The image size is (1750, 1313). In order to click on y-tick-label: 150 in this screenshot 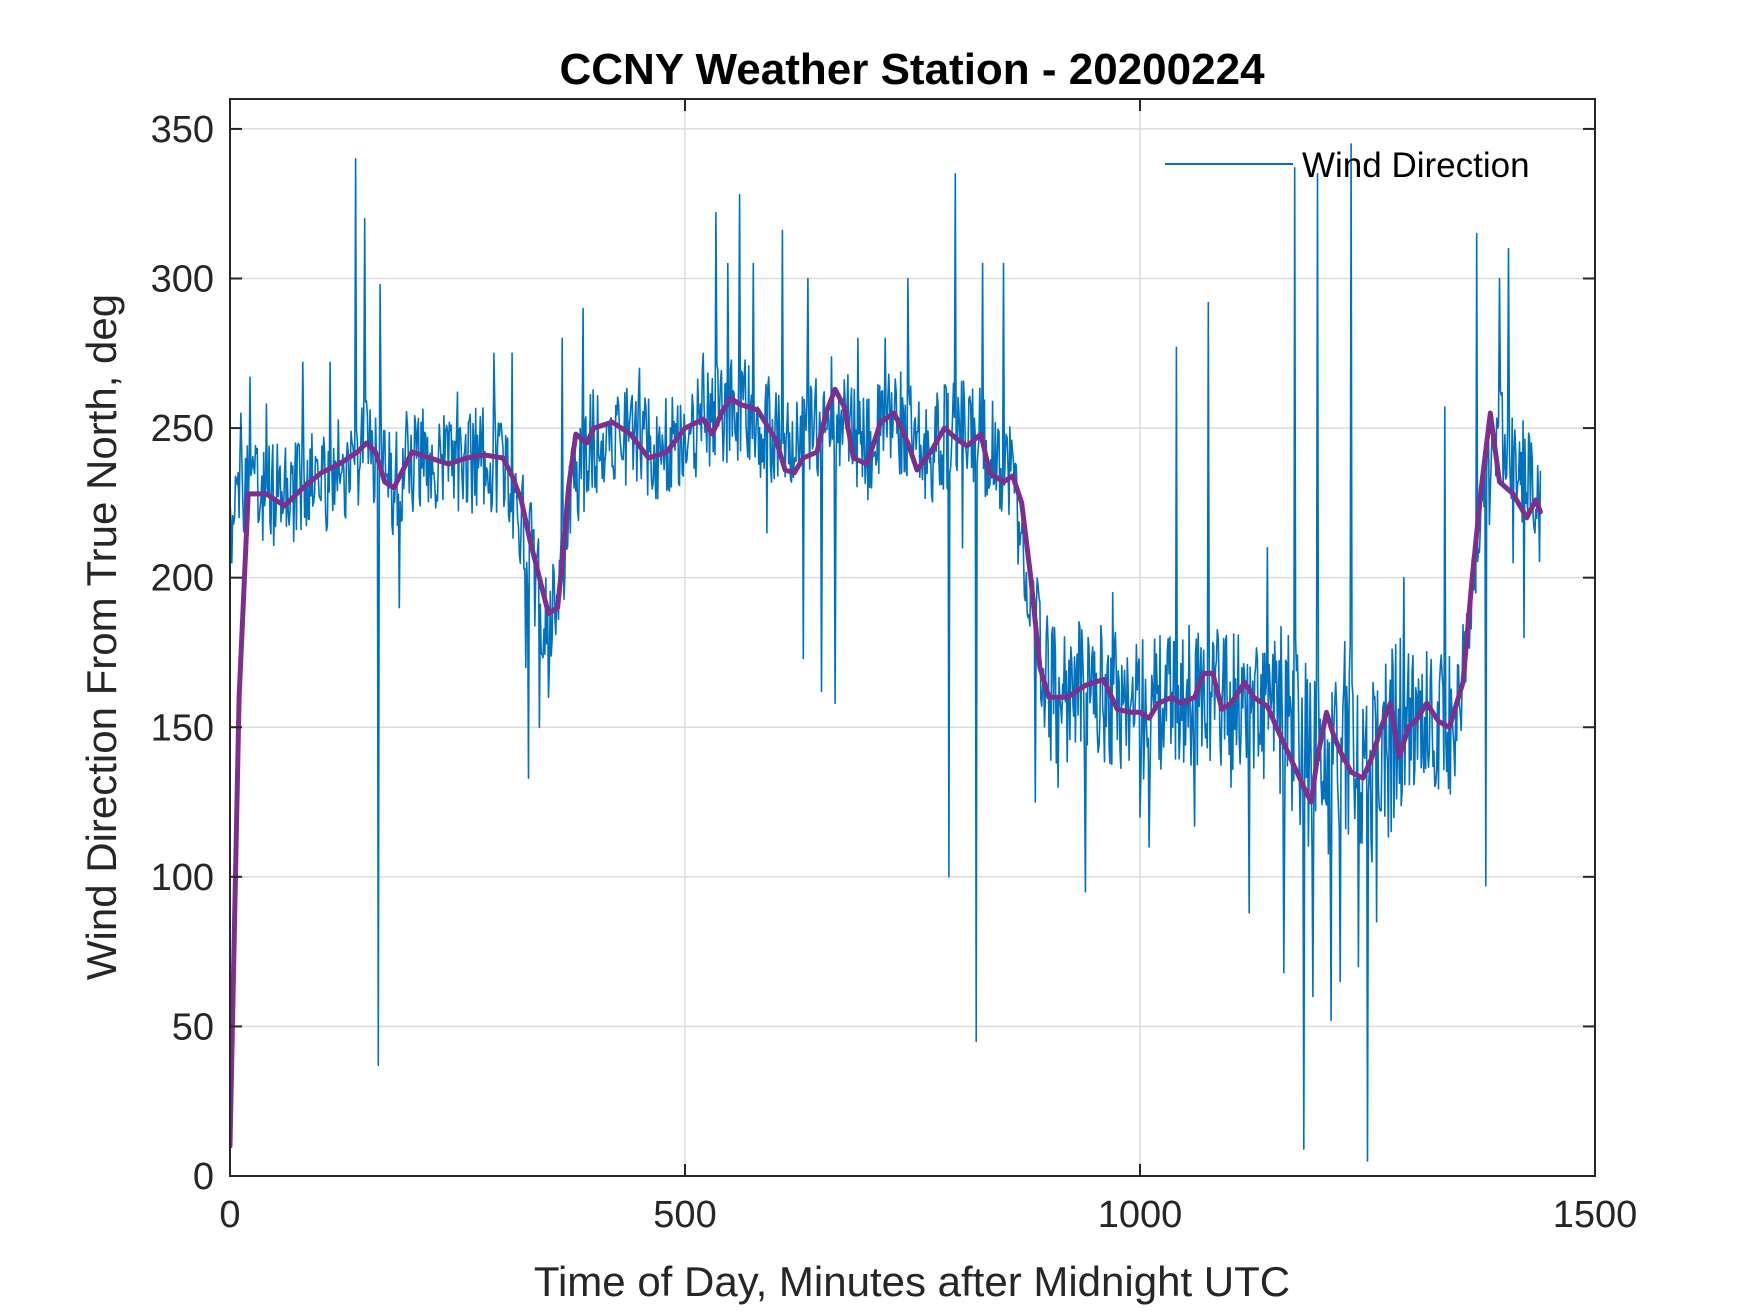, I will do `click(182, 728)`.